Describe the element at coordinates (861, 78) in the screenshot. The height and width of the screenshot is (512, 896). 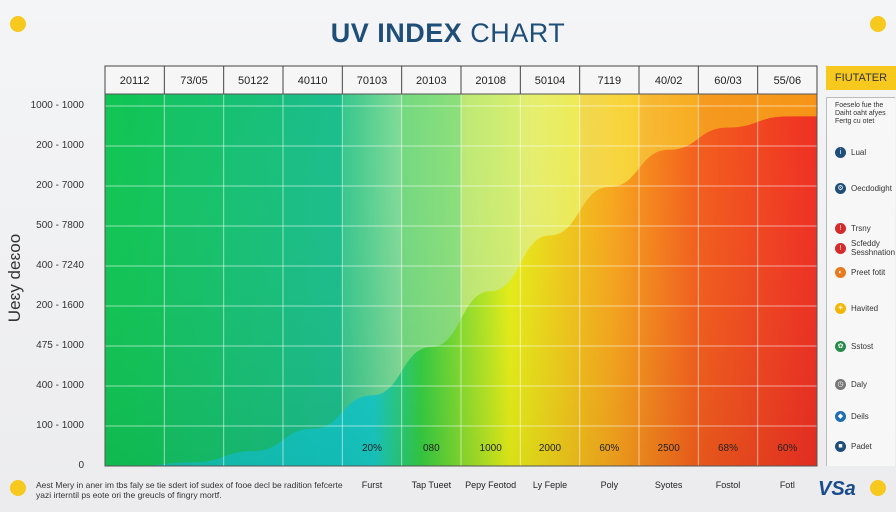
I see `legend-header: FIUTATER` at that location.